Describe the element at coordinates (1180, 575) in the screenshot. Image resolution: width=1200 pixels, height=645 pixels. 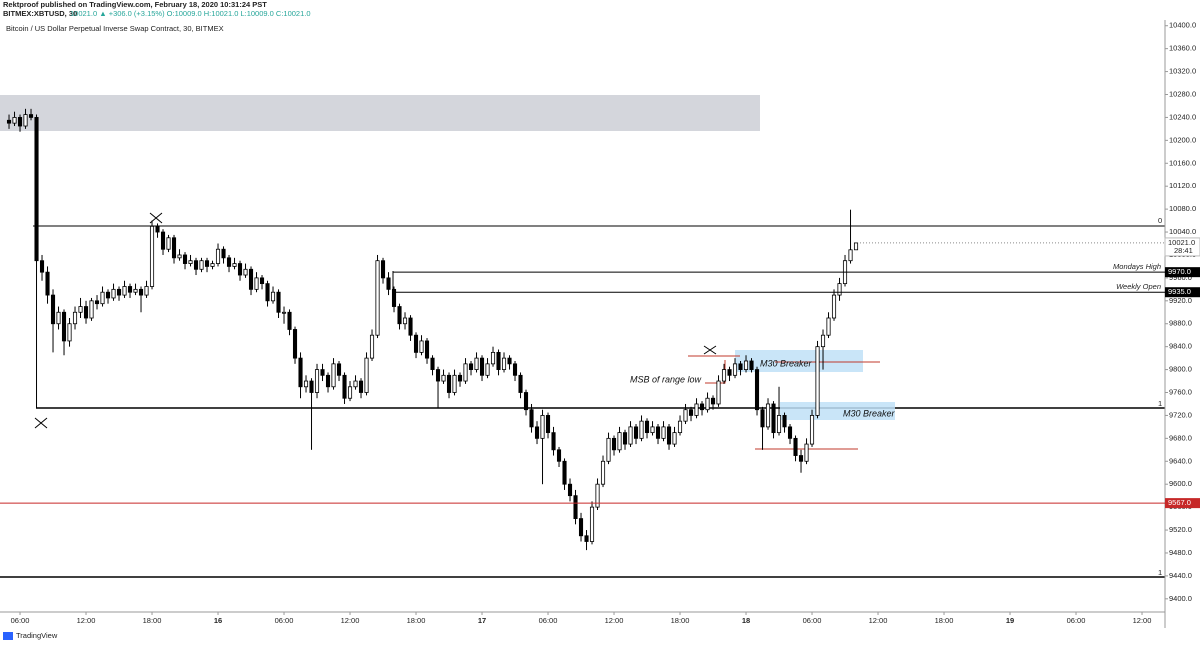
I see `y-tick-label: 9440.0` at that location.